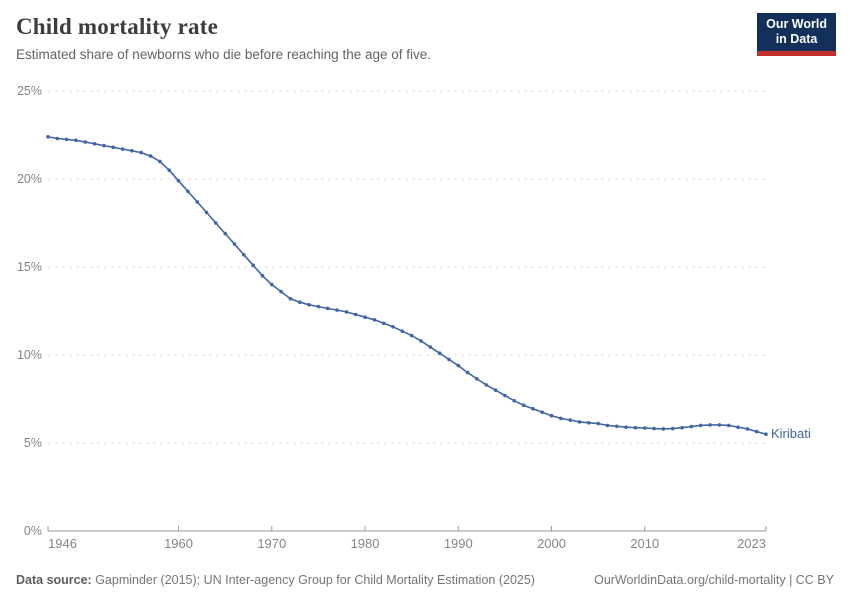 The width and height of the screenshot is (850, 600). What do you see at coordinates (791, 433) in the screenshot?
I see `series-label-kiribati: Kiribati` at bounding box center [791, 433].